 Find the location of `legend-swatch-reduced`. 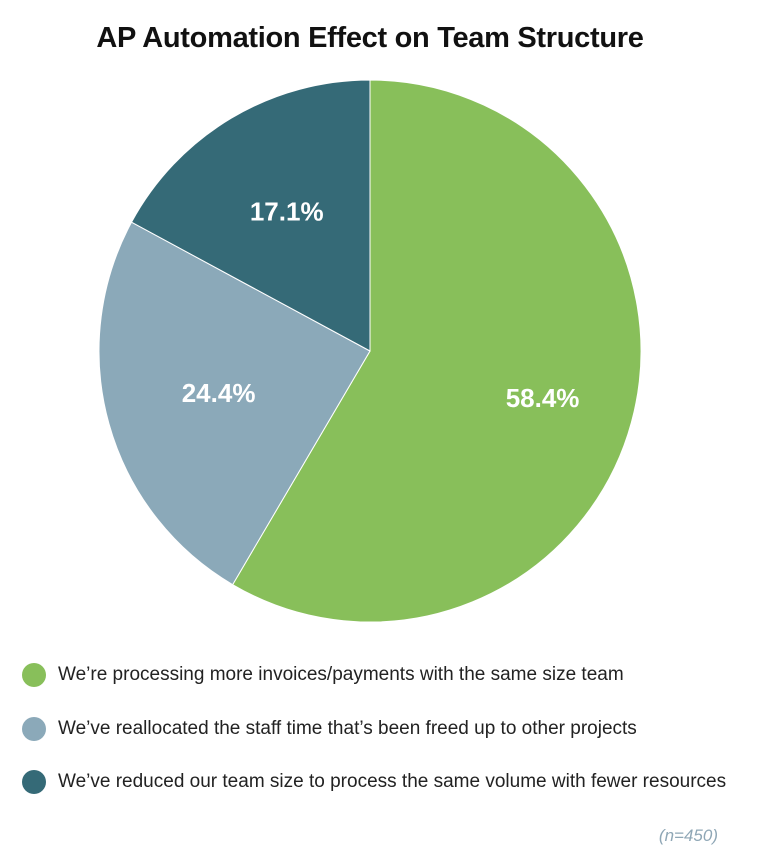

legend-swatch-reduced is located at coordinates (34, 782).